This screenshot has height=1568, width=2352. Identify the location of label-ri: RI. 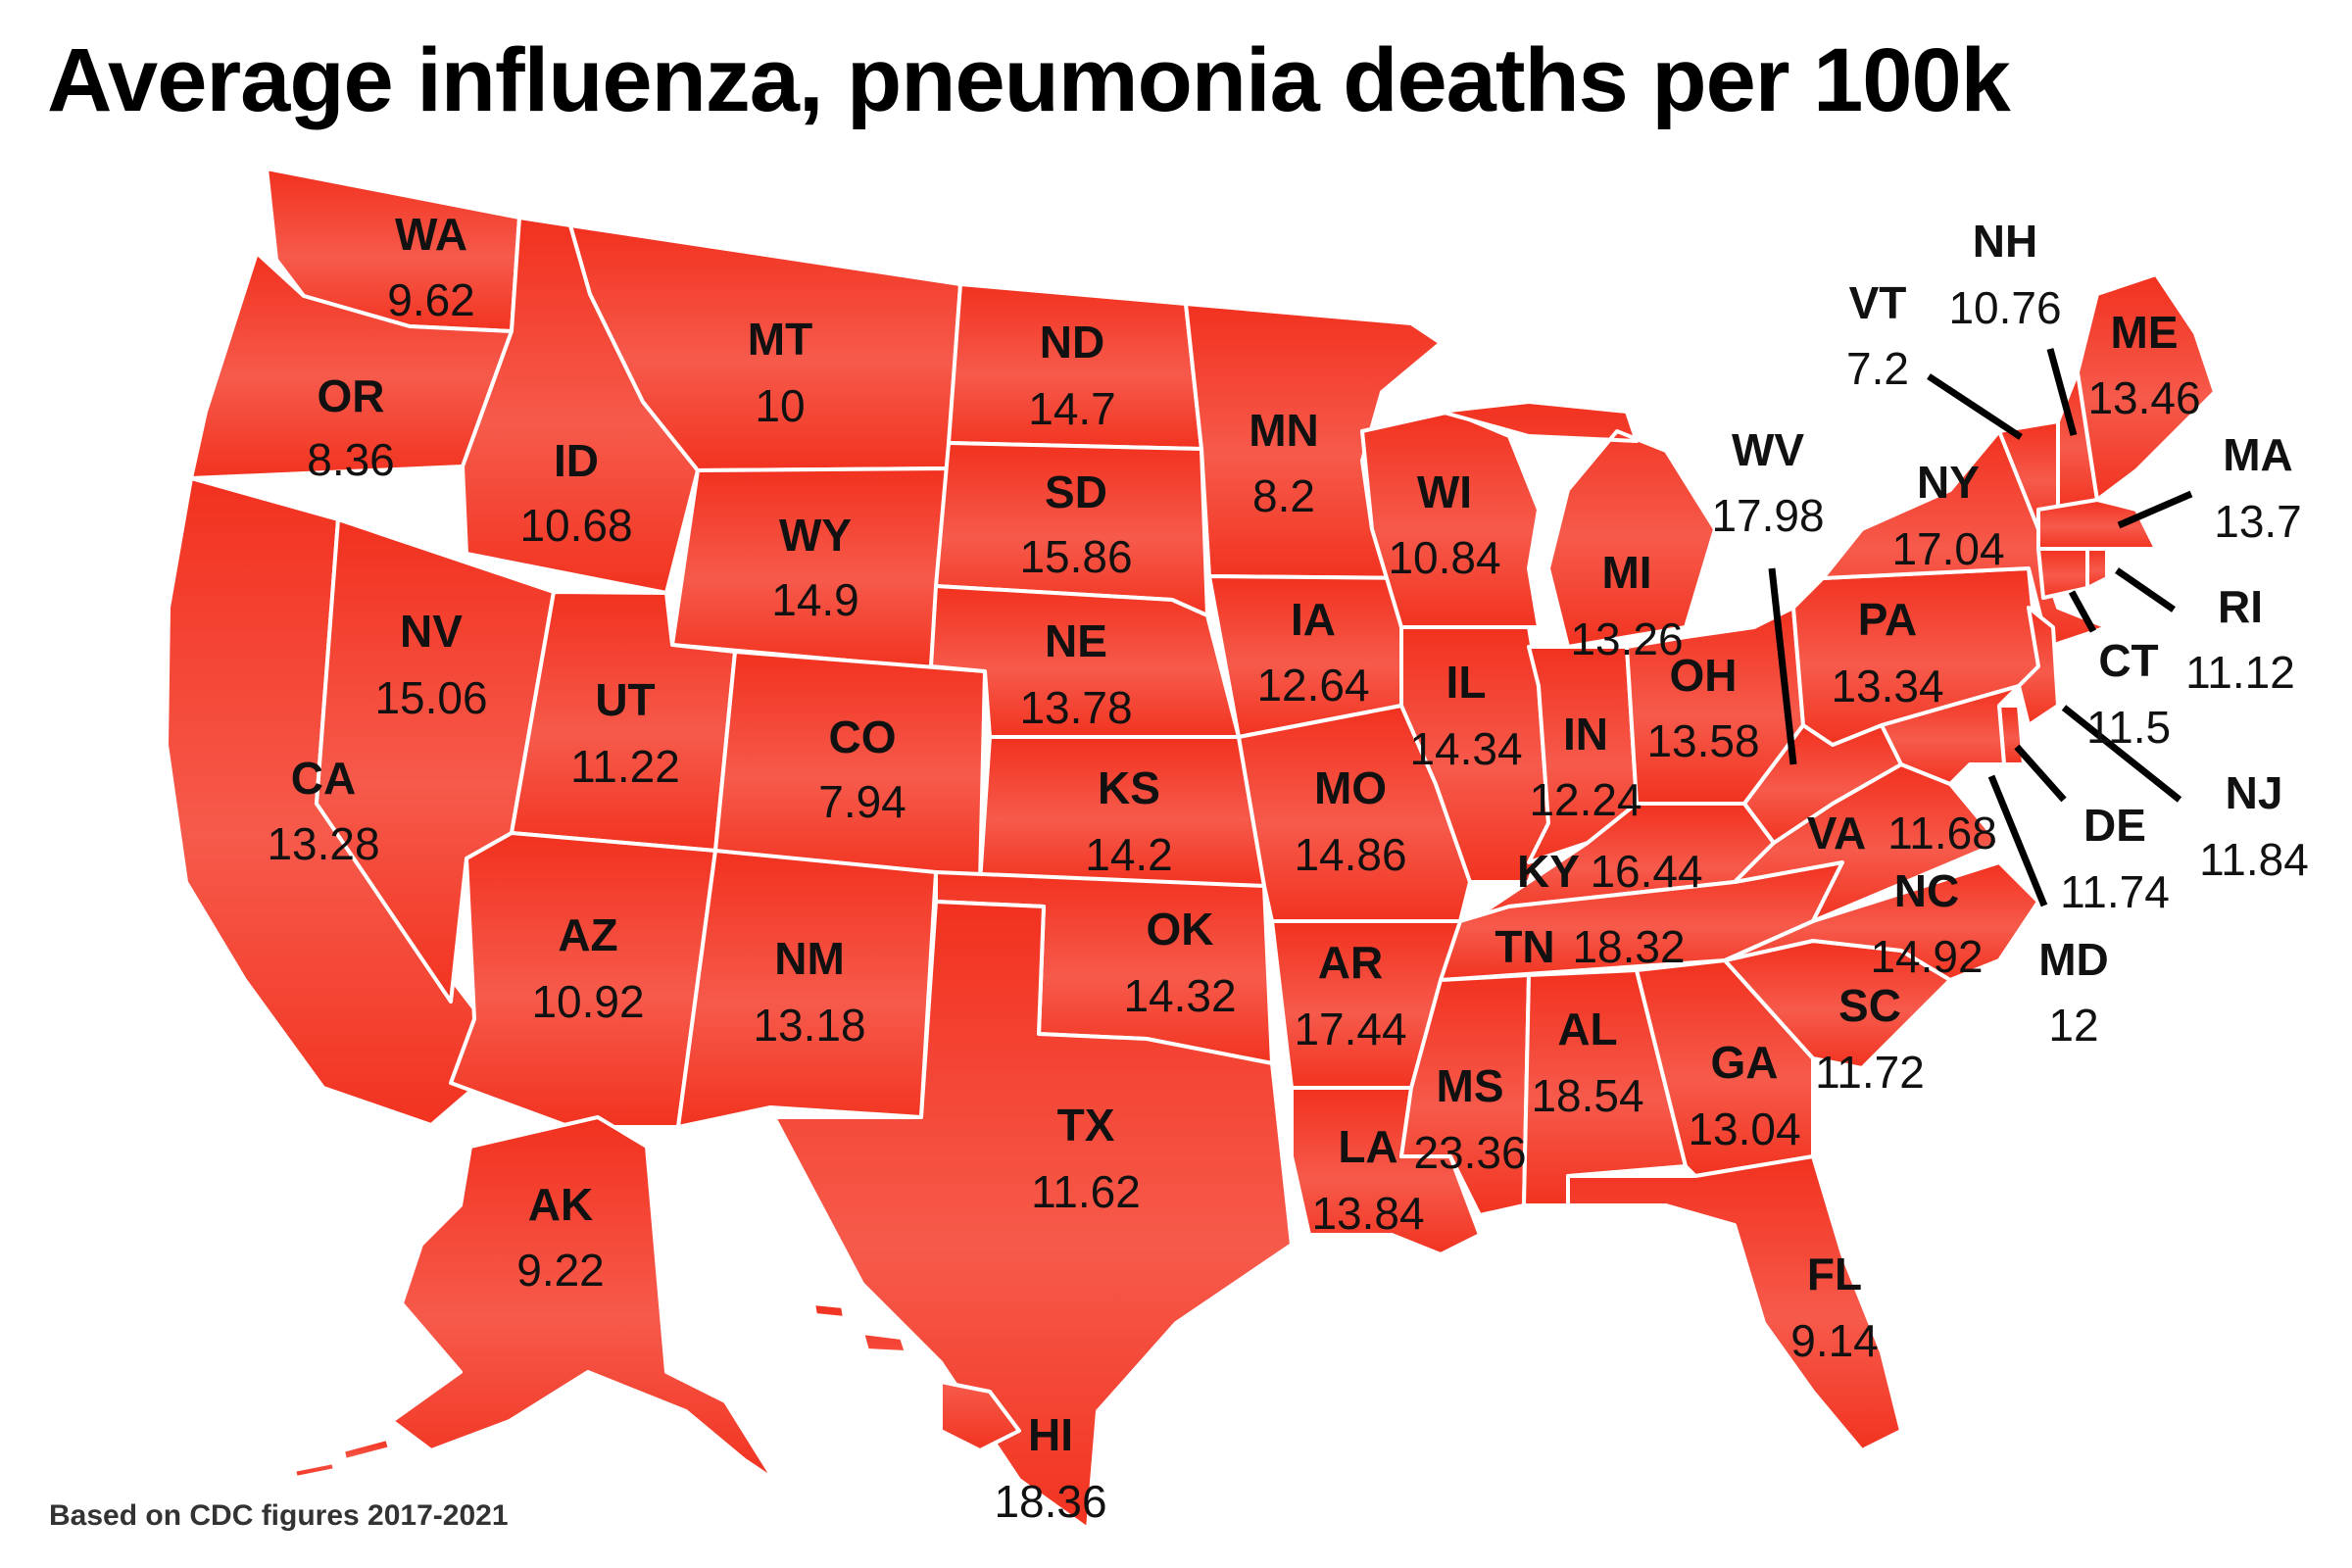
(2240, 606).